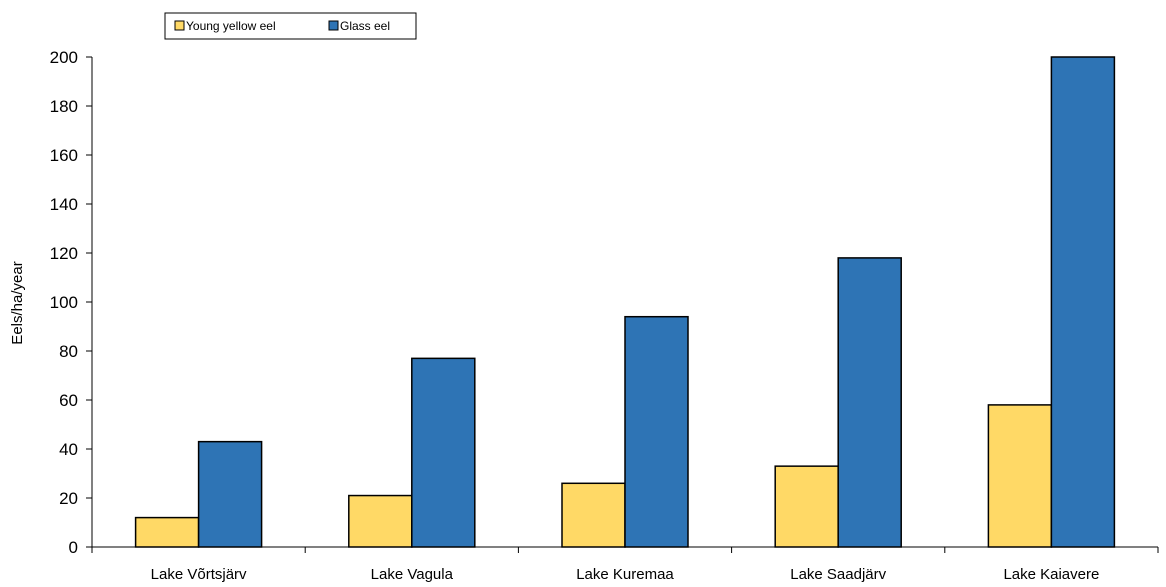 The height and width of the screenshot is (587, 1166). What do you see at coordinates (333, 25) in the screenshot?
I see `legend-swatch-glass-eel` at bounding box center [333, 25].